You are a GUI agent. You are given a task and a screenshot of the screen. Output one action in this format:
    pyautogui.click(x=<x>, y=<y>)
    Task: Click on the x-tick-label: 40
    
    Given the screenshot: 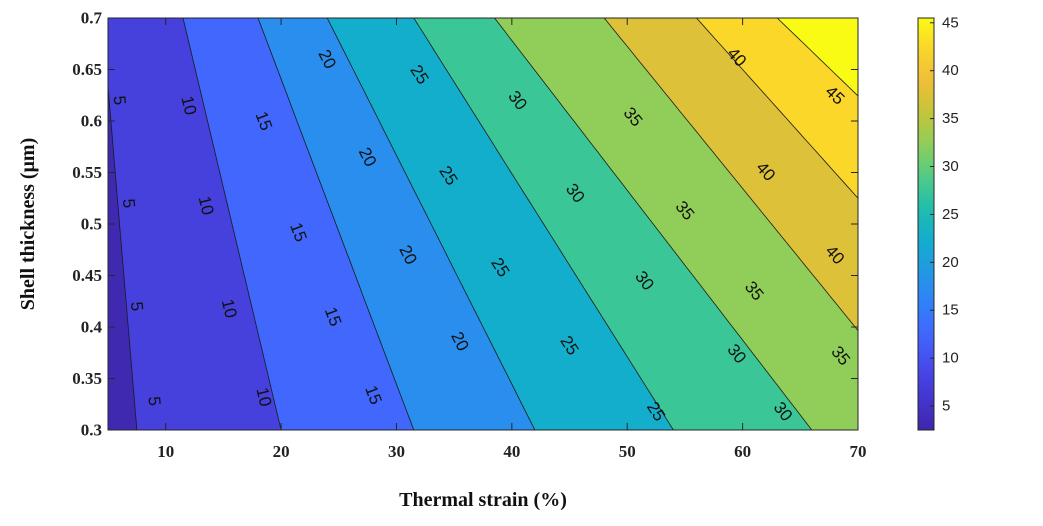 What is the action you would take?
    pyautogui.click(x=511, y=451)
    